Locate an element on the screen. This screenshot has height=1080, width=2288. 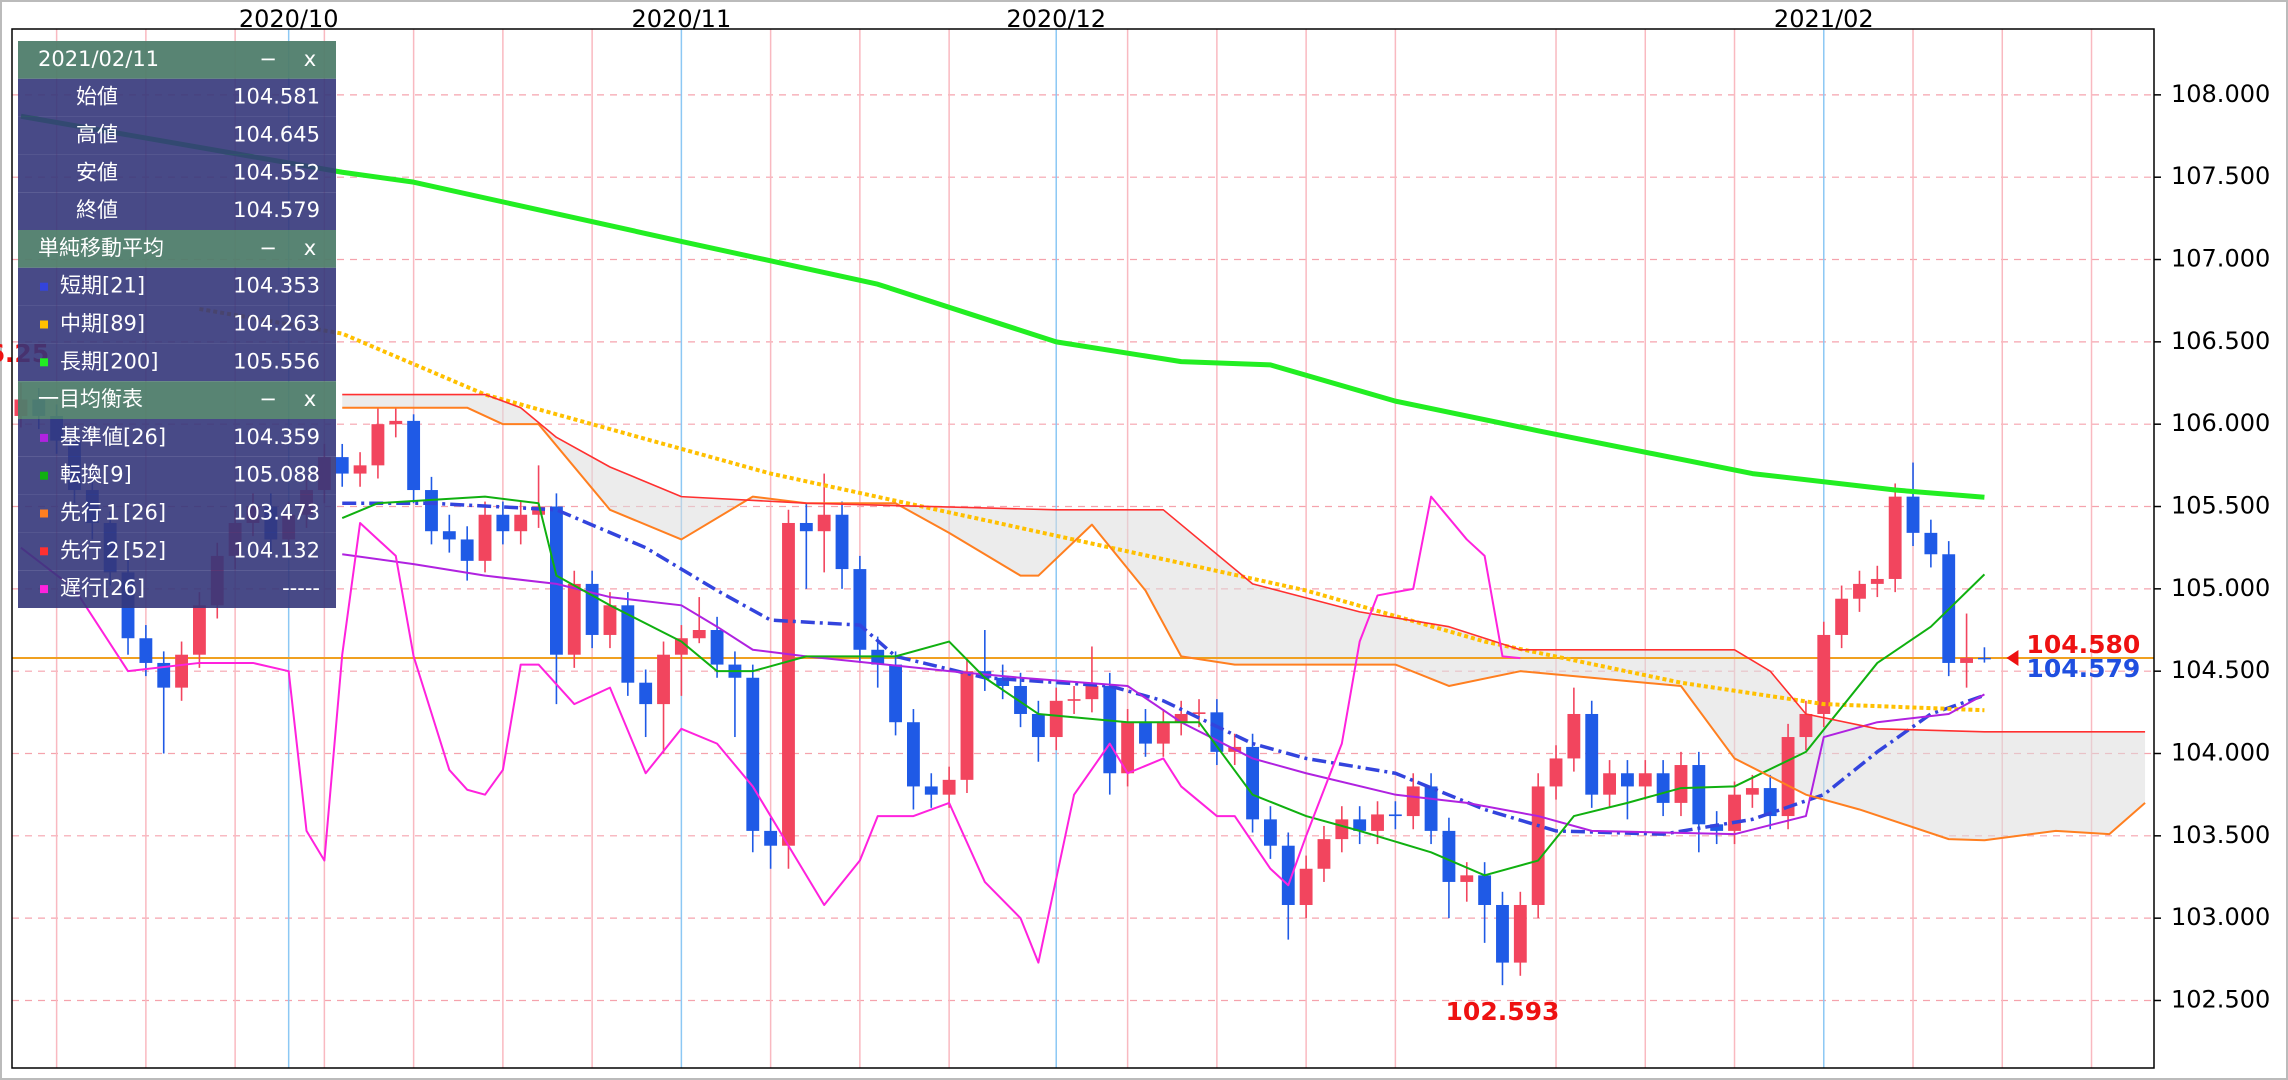
y-tick-label: 104.000 is located at coordinates (2220, 753).